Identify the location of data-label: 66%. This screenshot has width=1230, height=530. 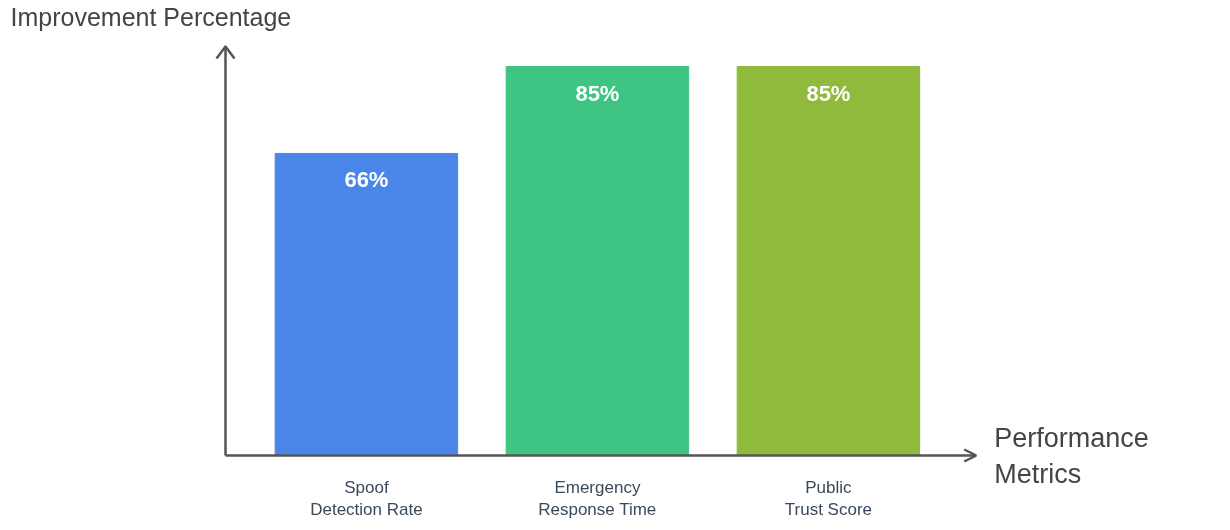
(366, 180).